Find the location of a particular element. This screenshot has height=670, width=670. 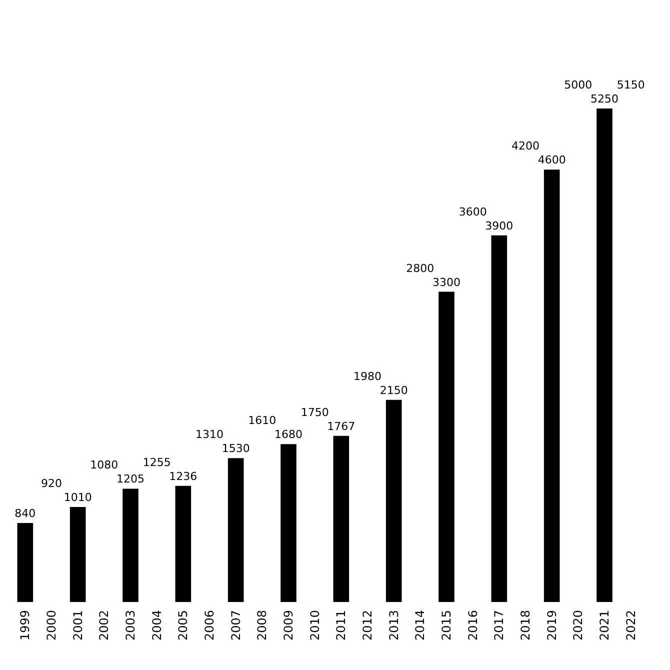

x-tick-label: 2017 is located at coordinates (499, 625).